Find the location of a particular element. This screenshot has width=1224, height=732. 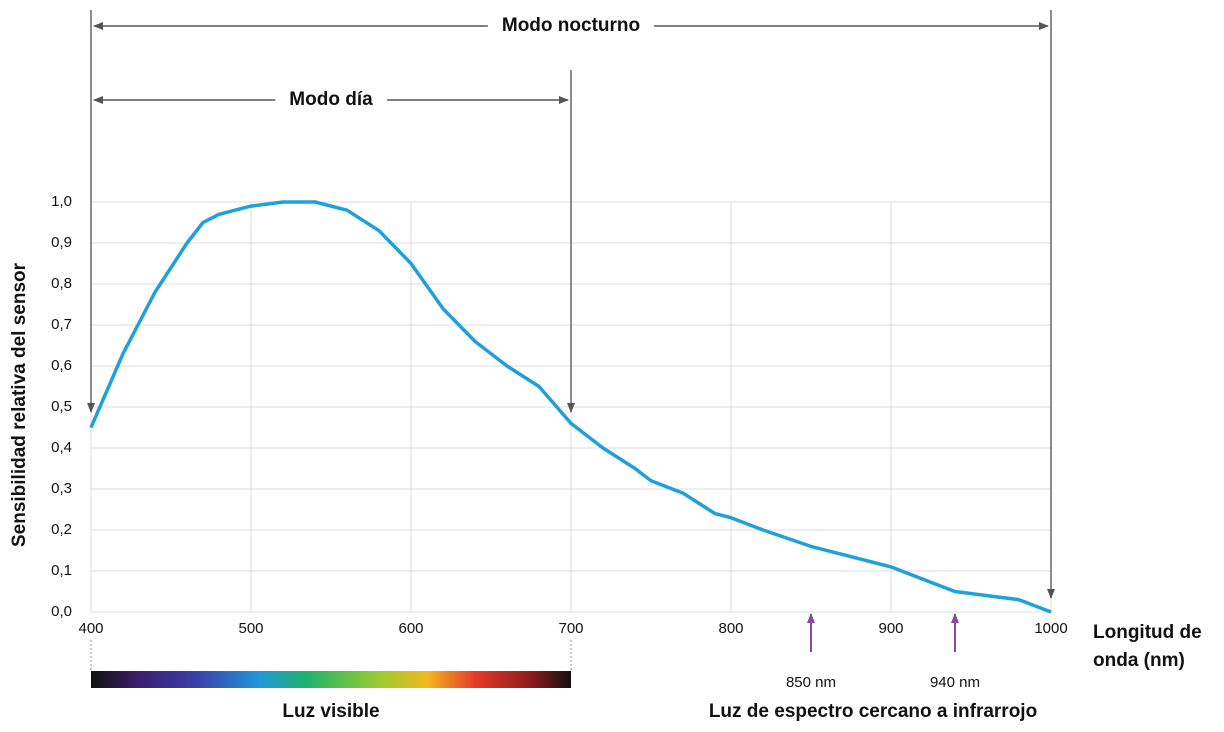

range-label: Modo día is located at coordinates (331, 99).